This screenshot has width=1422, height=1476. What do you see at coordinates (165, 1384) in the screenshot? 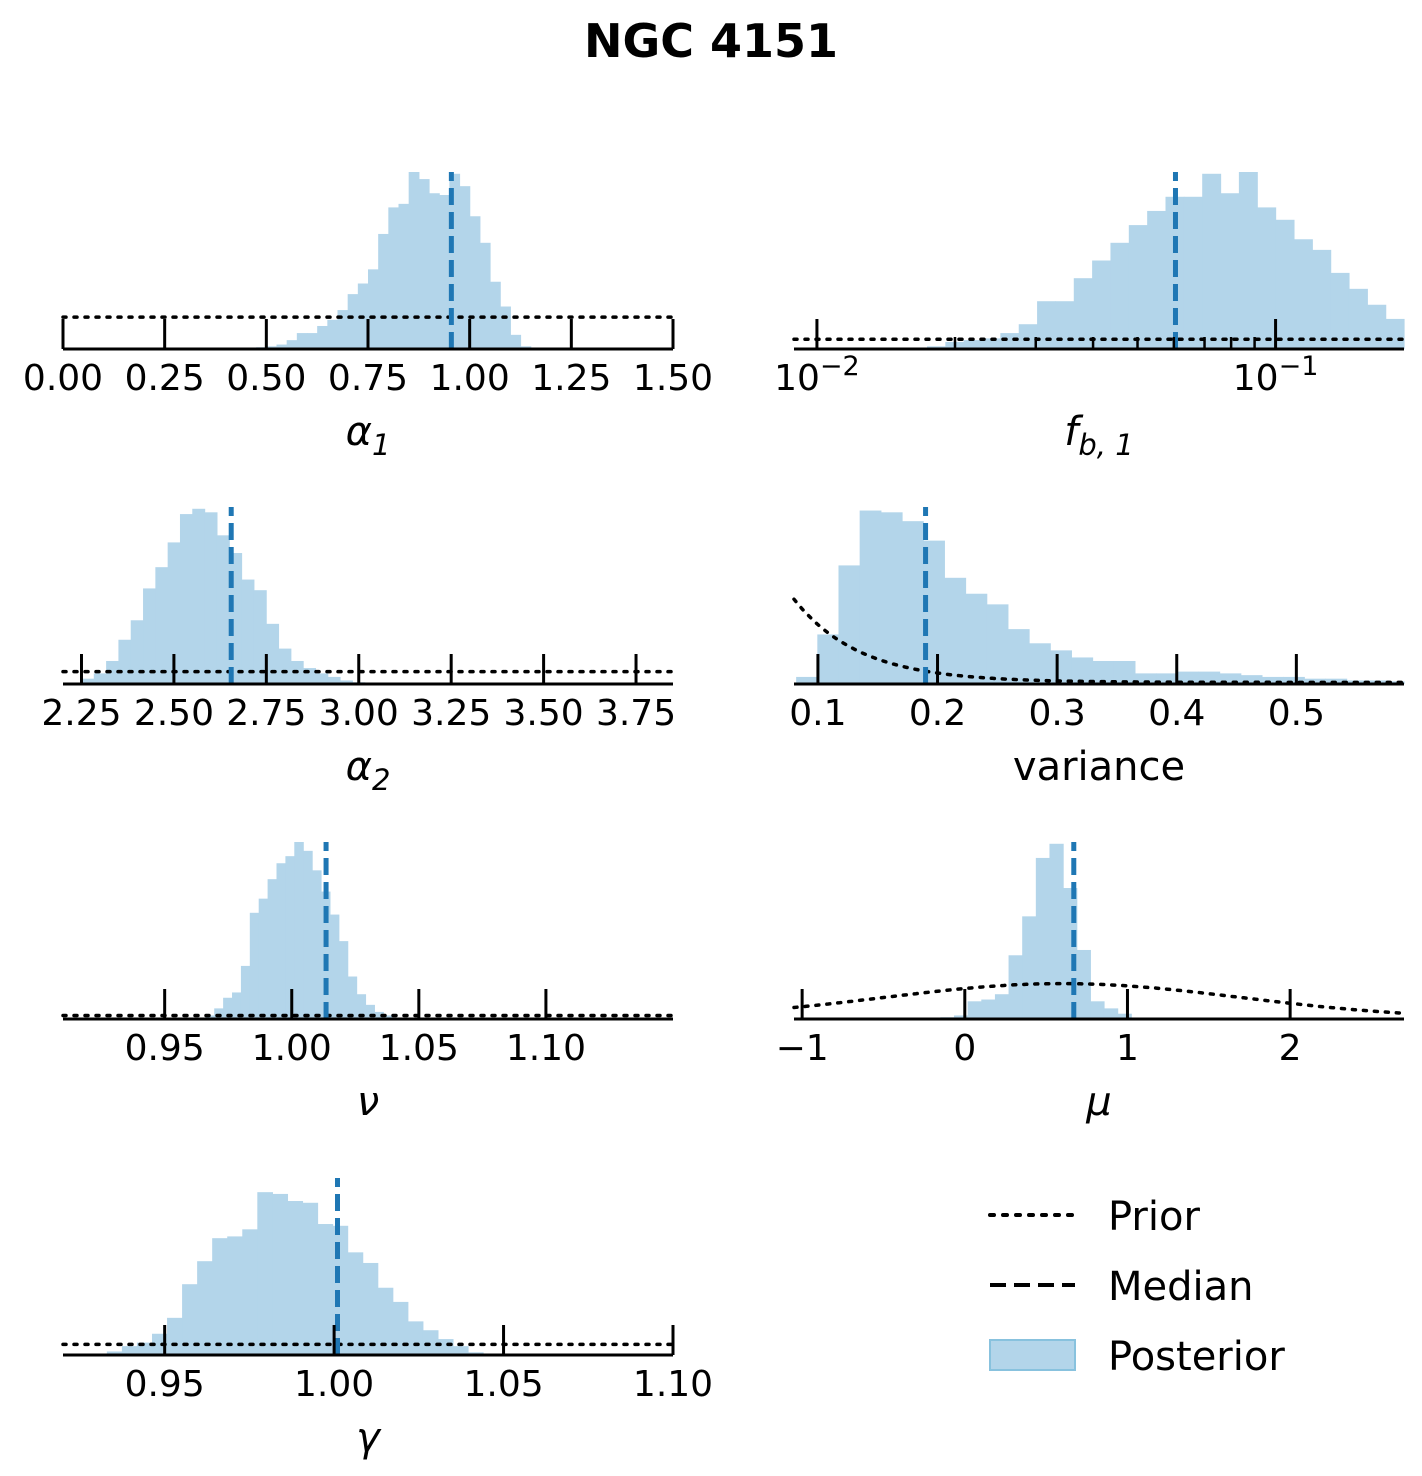
I see `tick-label: 0.95` at bounding box center [165, 1384].